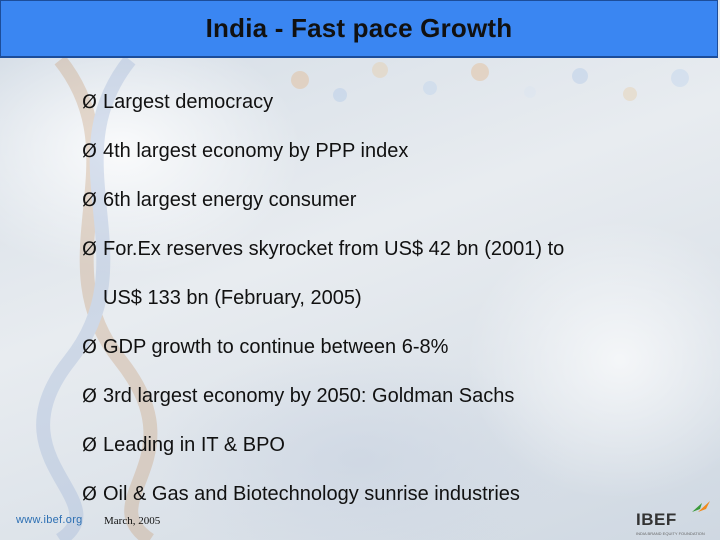 This screenshot has height=540, width=720. I want to click on bullet-item: Ø 4th largest economy by PPP index, so click(323, 151).